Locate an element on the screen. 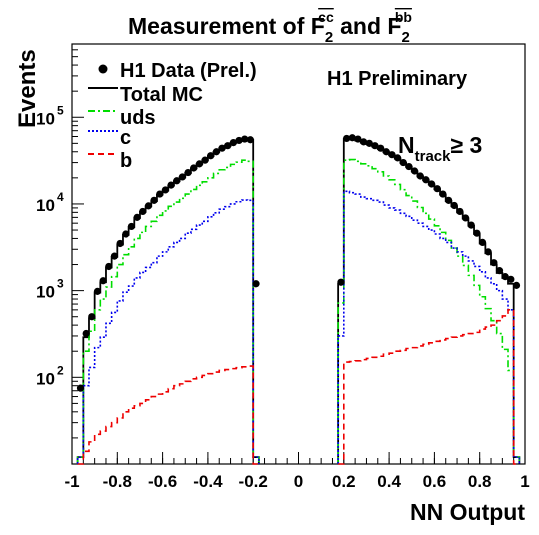  svg-text: Measurement of F2cc and F2bb is located at coordinates (270, 27).